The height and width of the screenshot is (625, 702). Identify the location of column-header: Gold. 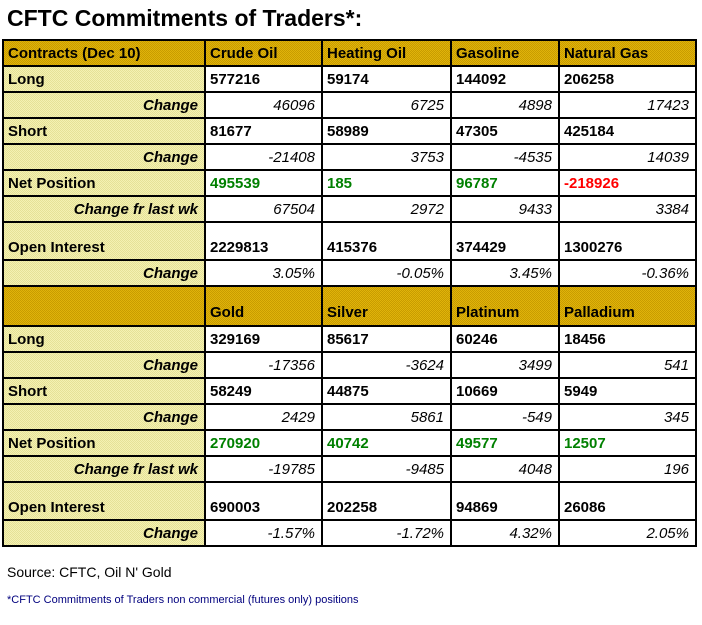
(263, 306).